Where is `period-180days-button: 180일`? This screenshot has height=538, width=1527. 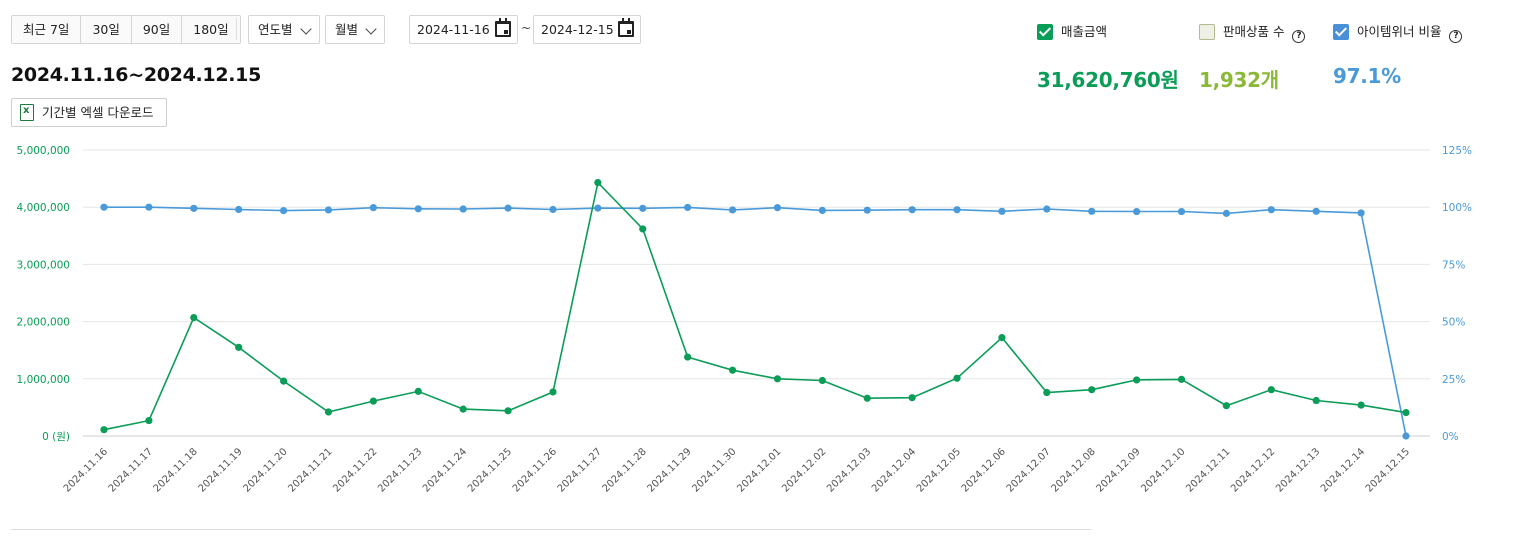 period-180days-button: 180일 is located at coordinates (211, 29).